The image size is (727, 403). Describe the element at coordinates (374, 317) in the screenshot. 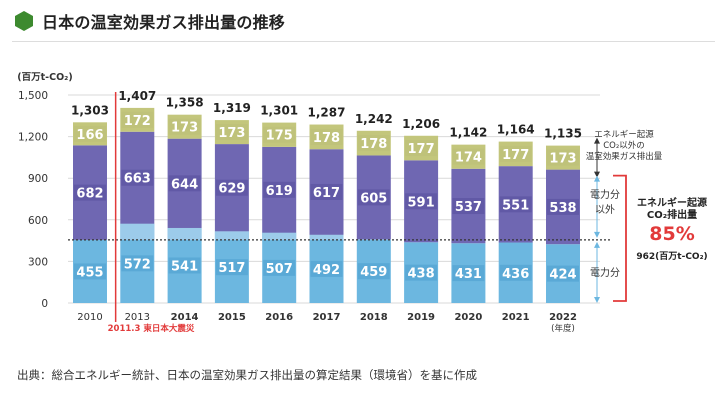

I see `x-tick-label: 2018` at that location.